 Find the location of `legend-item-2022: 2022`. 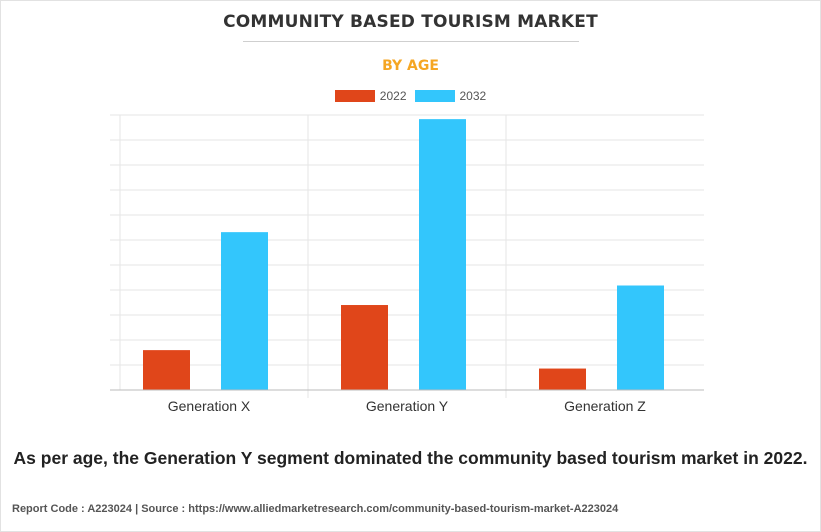

legend-item-2022: 2022 is located at coordinates (370, 96).